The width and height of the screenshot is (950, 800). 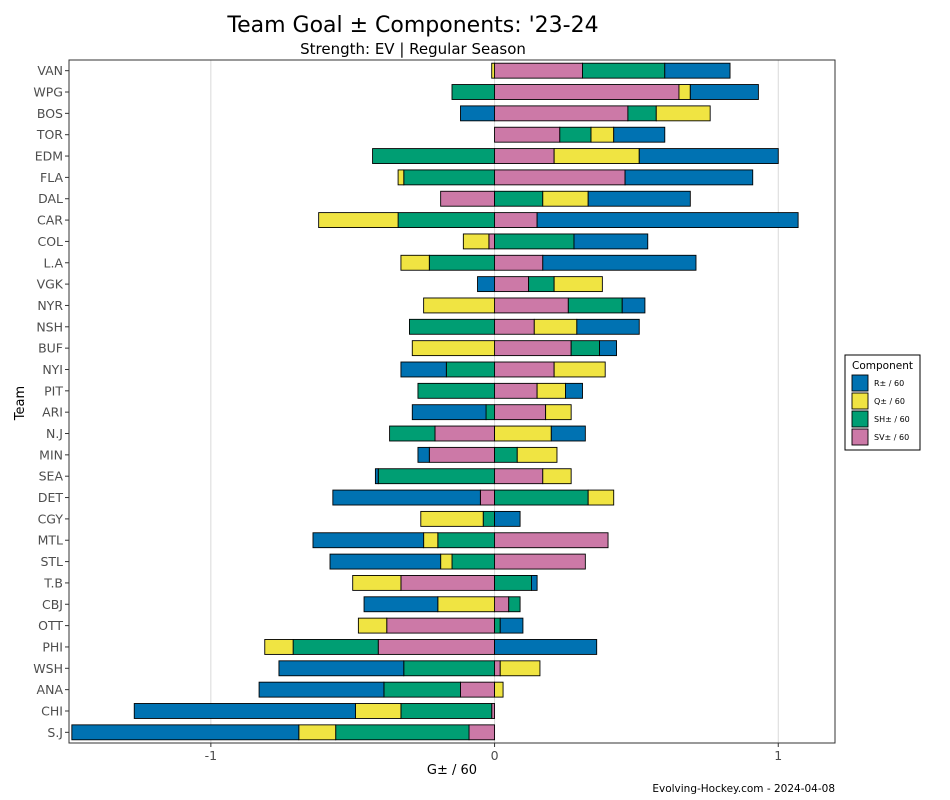 What do you see at coordinates (434, 156) in the screenshot?
I see `bar-sh-edm` at bounding box center [434, 156].